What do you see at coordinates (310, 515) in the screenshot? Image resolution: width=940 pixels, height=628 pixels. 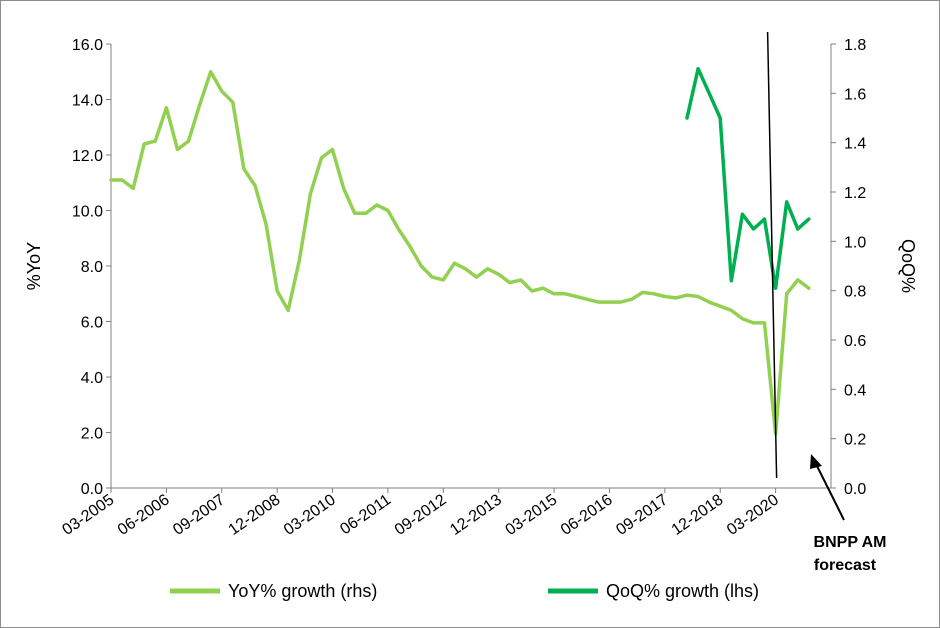 I see `x-tick-label: 03-2010` at bounding box center [310, 515].